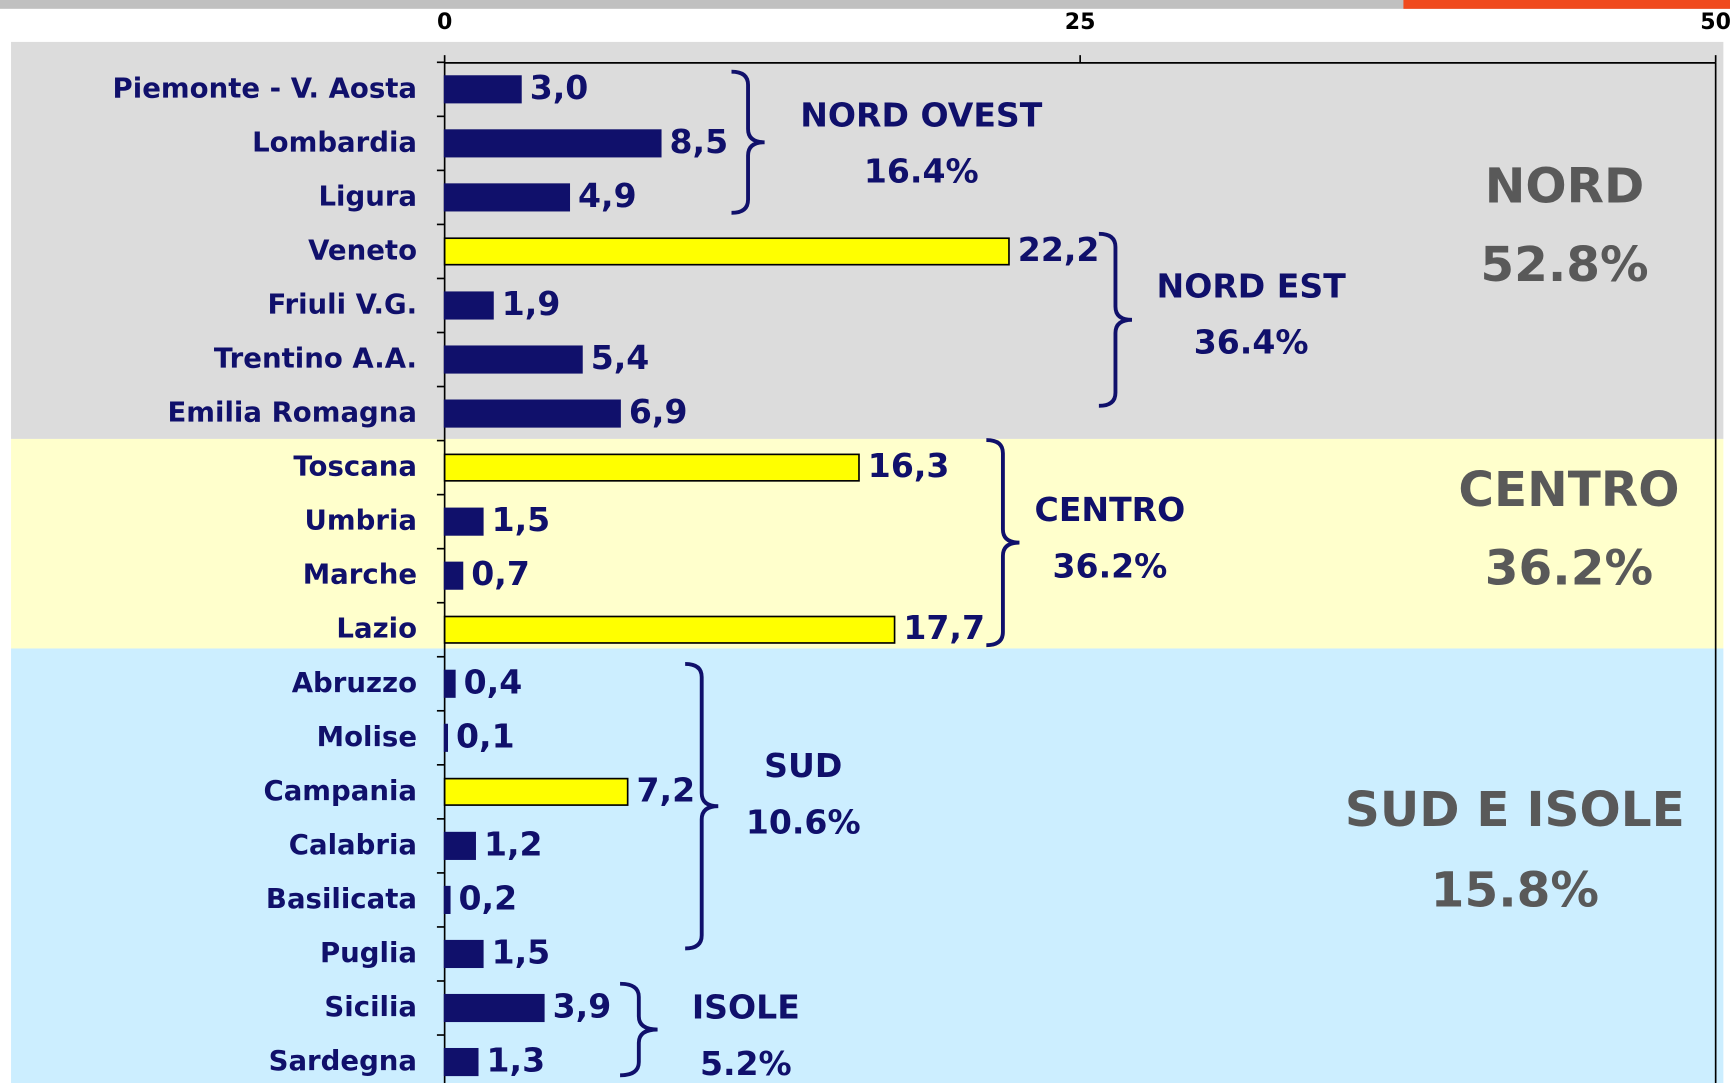  Describe the element at coordinates (376, 628) in the screenshot. I see `category-label: Lazio` at that location.